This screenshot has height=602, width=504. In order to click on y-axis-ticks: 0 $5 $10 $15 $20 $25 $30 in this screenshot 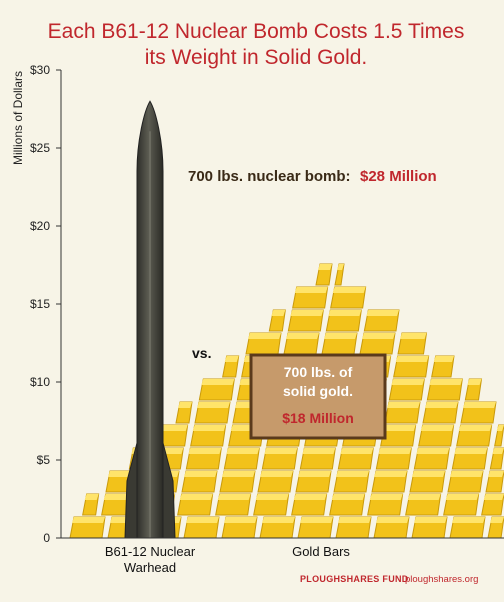, I will do `click(45, 304)`.